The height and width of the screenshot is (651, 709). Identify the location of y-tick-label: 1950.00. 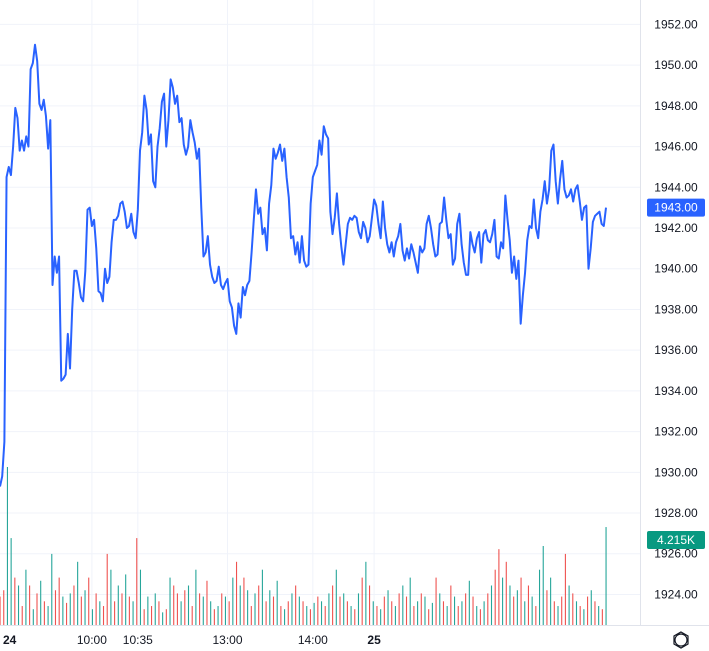
(676, 65).